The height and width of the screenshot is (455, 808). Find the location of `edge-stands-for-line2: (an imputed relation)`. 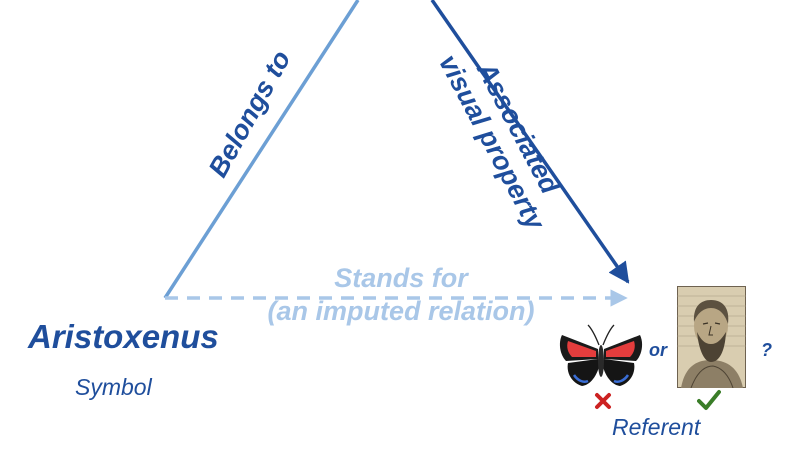

edge-stands-for-line2: (an imputed relation) is located at coordinates (401, 311).